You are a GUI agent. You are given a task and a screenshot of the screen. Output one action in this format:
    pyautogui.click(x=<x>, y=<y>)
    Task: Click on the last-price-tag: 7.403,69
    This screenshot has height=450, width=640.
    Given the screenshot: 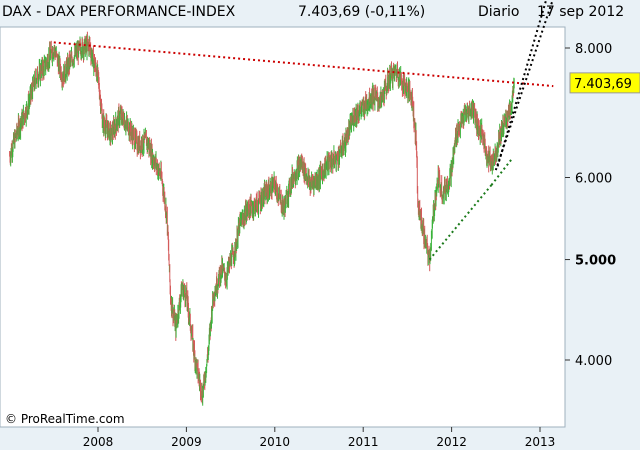 What is the action you would take?
    pyautogui.click(x=604, y=83)
    